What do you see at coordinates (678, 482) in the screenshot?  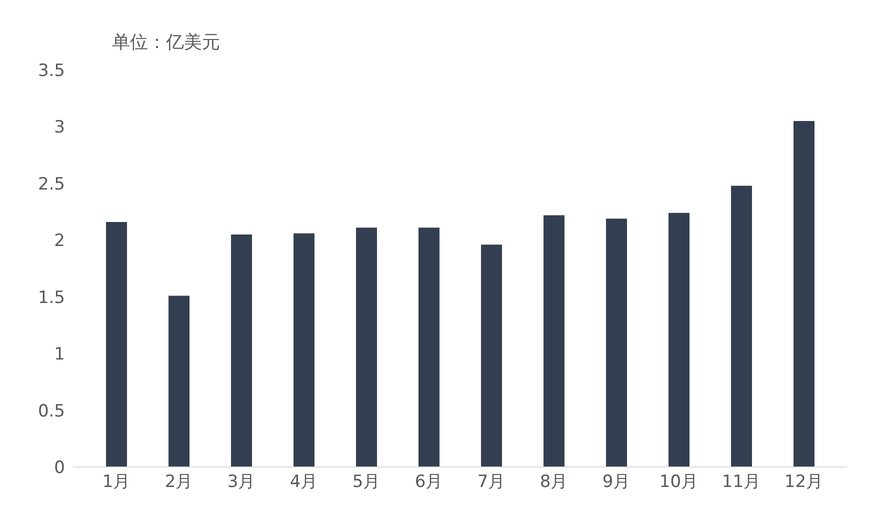 I see `x-tick-label: 10月` at bounding box center [678, 482].